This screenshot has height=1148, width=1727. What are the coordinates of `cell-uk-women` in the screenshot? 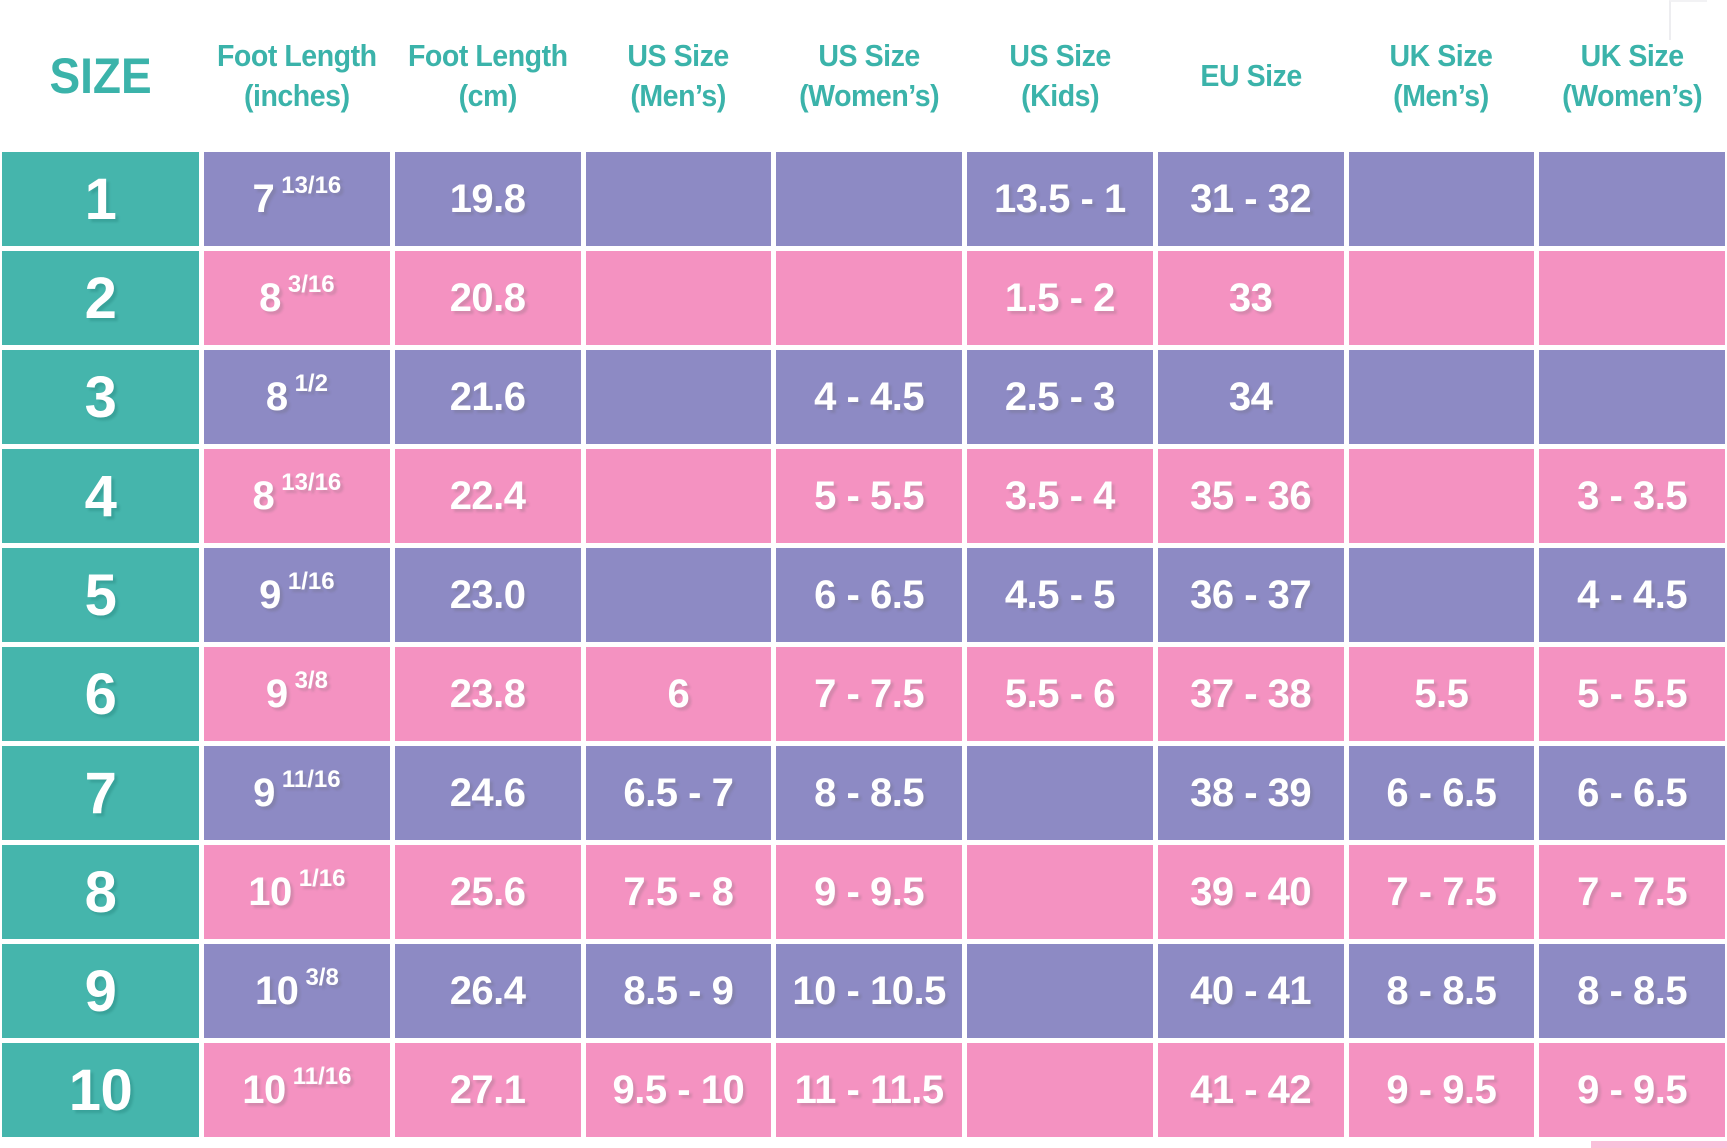 It's located at (1632, 199).